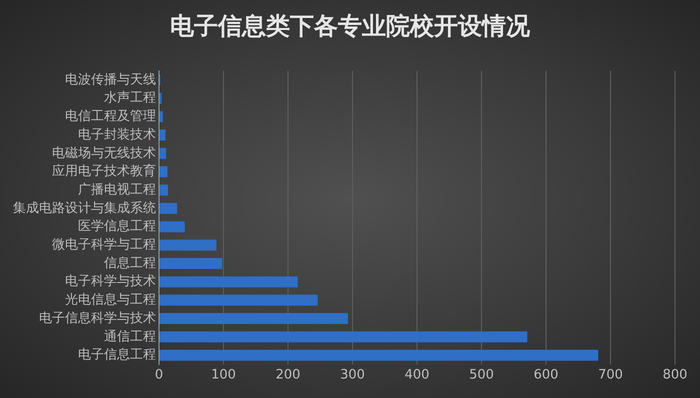  What do you see at coordinates (110, 80) in the screenshot?
I see `y-tick-label: 电波传播与天线` at bounding box center [110, 80].